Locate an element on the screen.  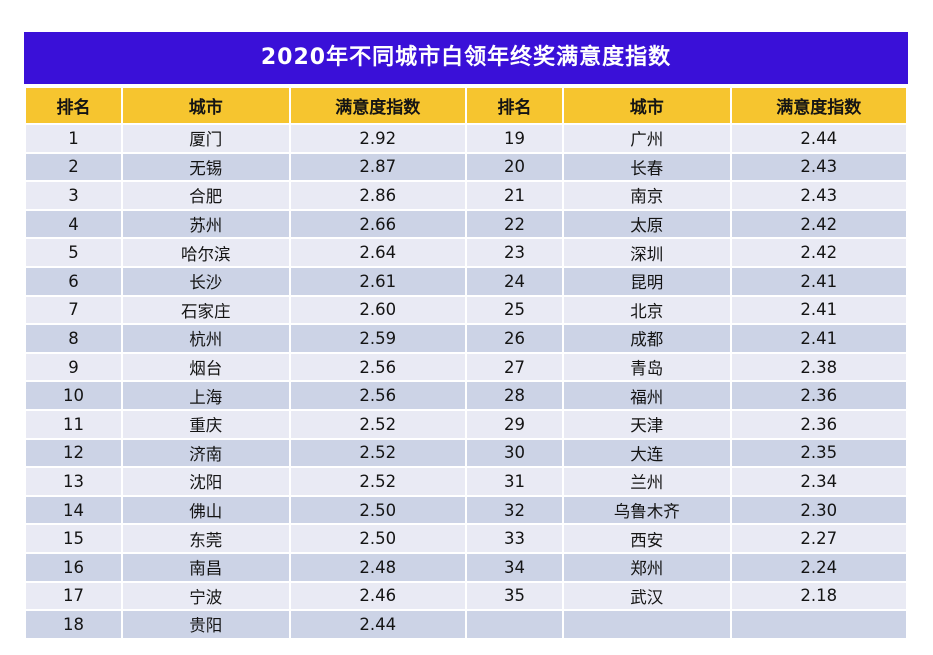
city-cell: 长沙 is located at coordinates (206, 281).